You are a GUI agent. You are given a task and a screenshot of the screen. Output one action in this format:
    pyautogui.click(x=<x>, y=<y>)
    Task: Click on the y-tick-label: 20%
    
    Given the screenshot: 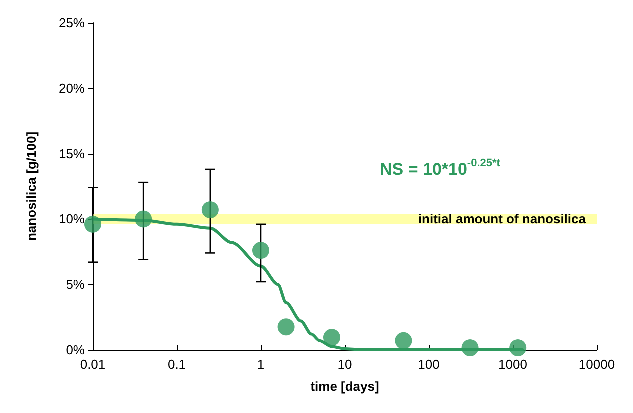 What is the action you would take?
    pyautogui.click(x=72, y=88)
    